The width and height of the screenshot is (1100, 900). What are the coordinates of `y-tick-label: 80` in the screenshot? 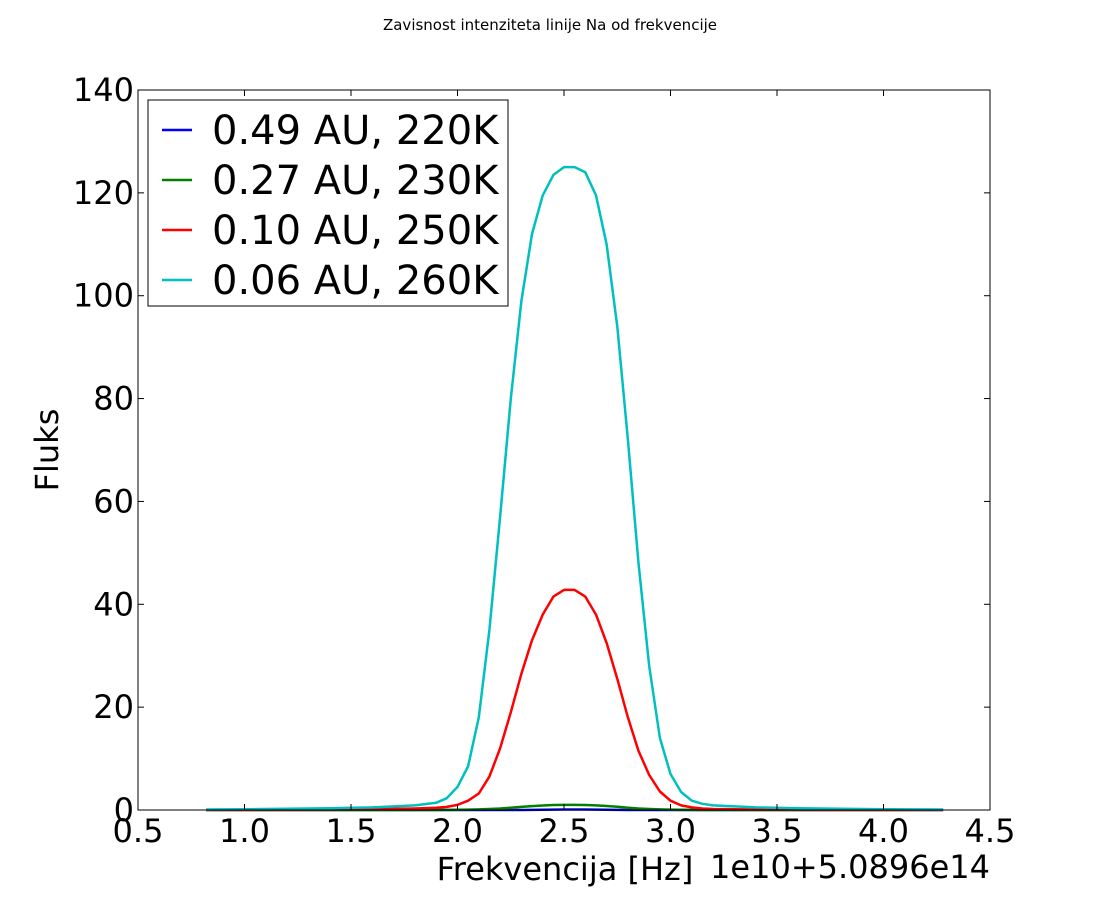 It's located at (113, 399).